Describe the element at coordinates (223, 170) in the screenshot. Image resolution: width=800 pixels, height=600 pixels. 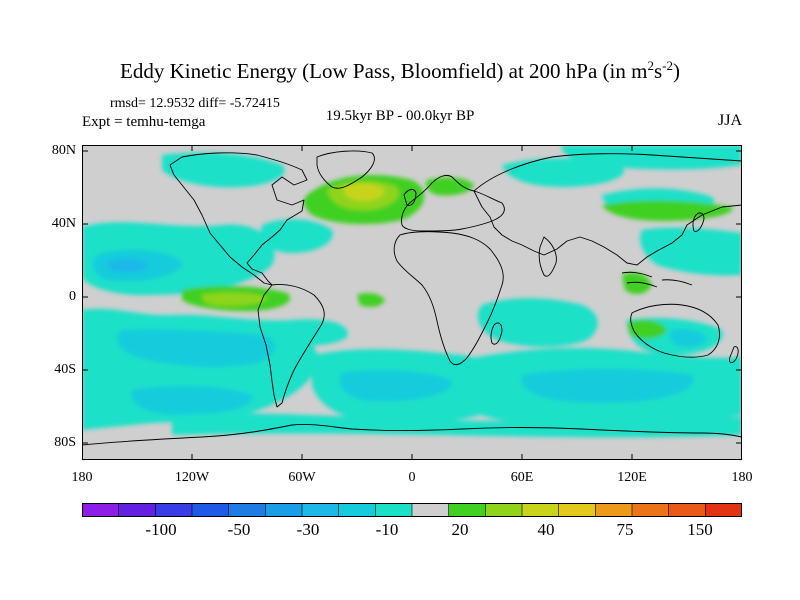
I see `contour-canada` at that location.